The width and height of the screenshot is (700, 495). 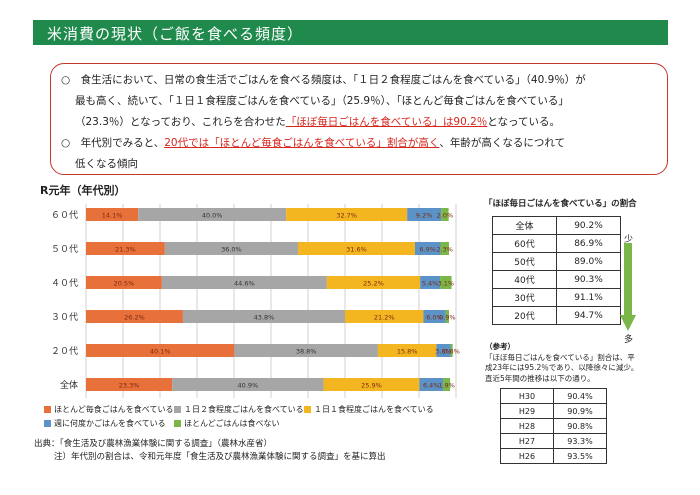 I want to click on data-label: 6.0%, so click(x=434, y=318).